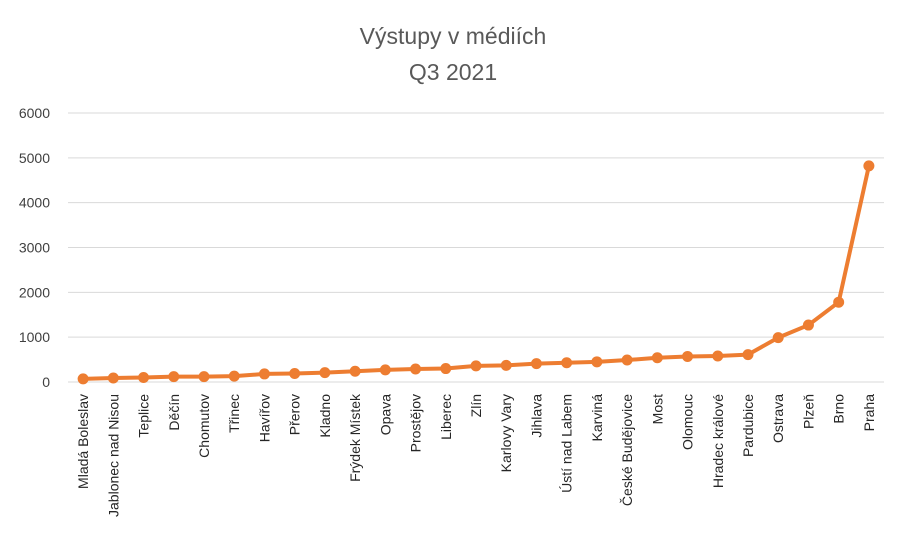  What do you see at coordinates (748, 425) in the screenshot?
I see `x-category-label: Pardubice` at bounding box center [748, 425].